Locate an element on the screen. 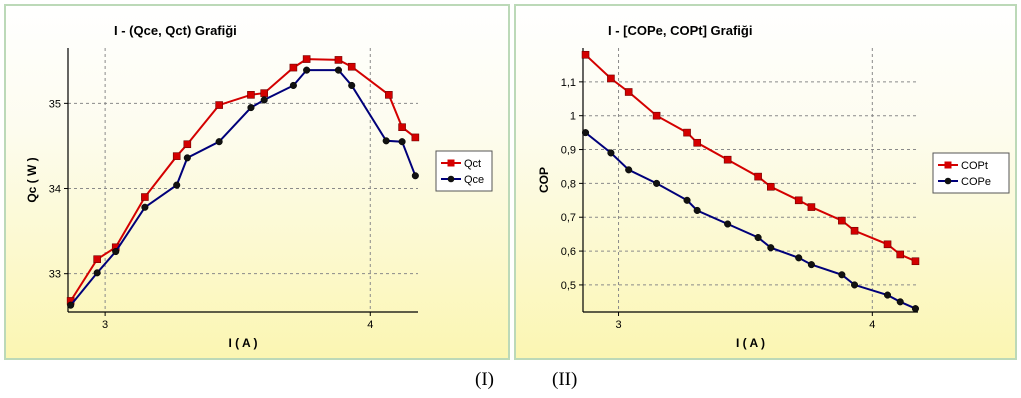 This screenshot has height=398, width=1021. chart-1-y-tick-label: 34 is located at coordinates (55, 190).